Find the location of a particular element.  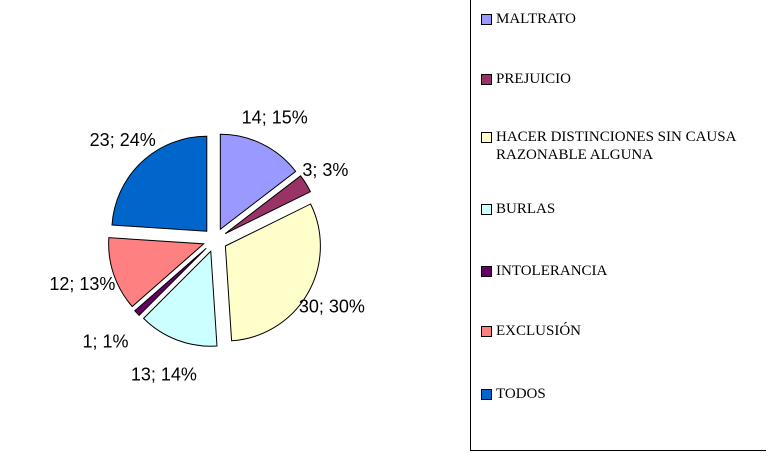

data-label: 12; 13% is located at coordinates (82, 284).